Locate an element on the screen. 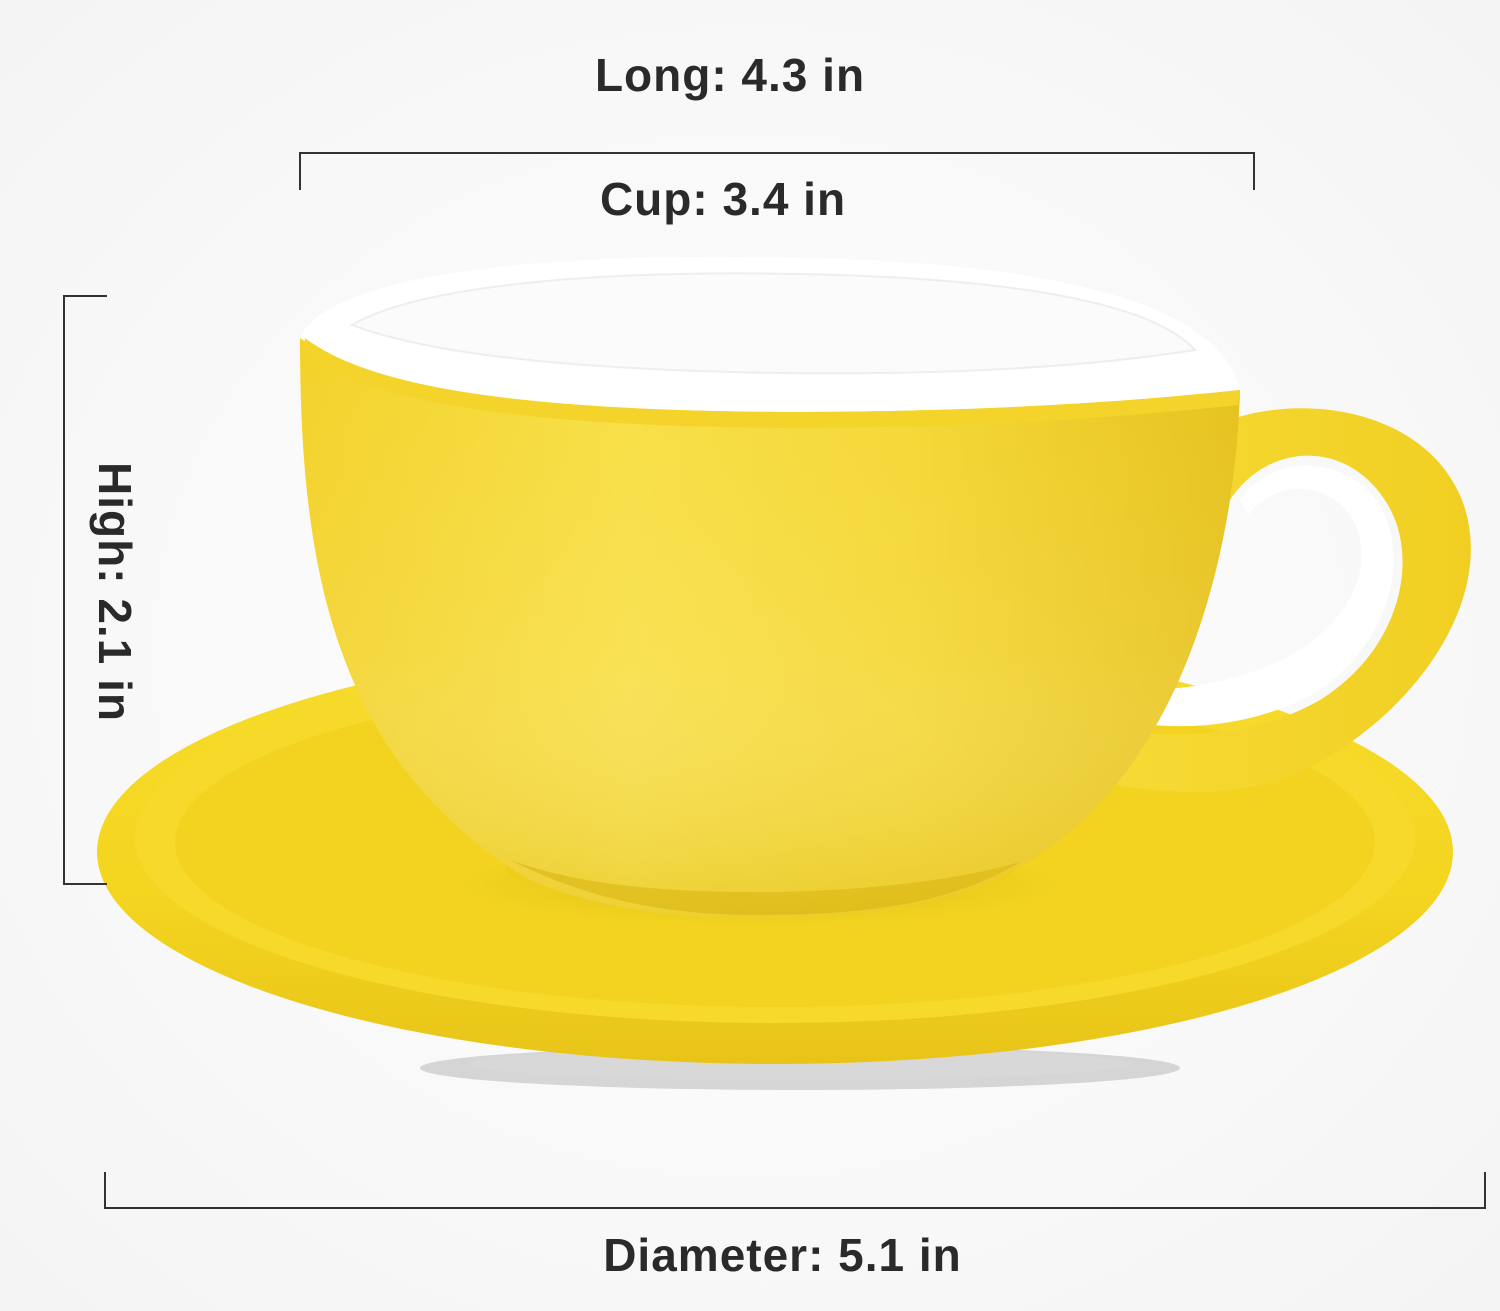 The image size is (1500, 1311). diameter-dimension-label: Diameter: 5.1 in is located at coordinates (782, 1255).